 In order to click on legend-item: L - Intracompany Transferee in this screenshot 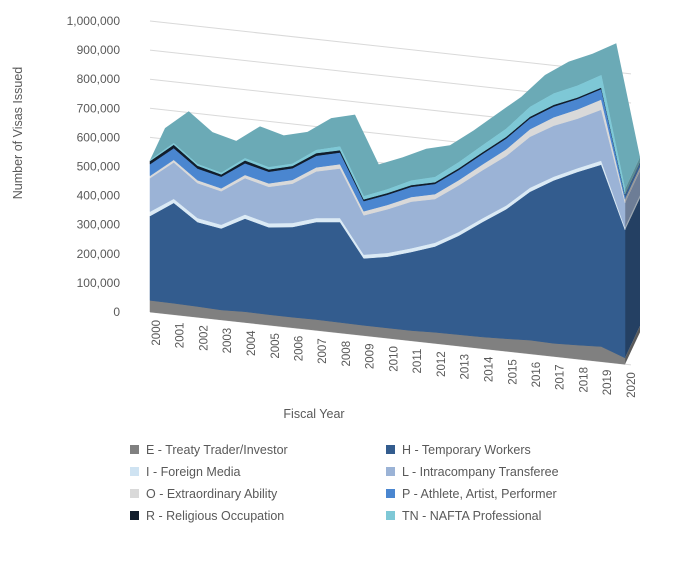, I will do `click(508, 471)`.